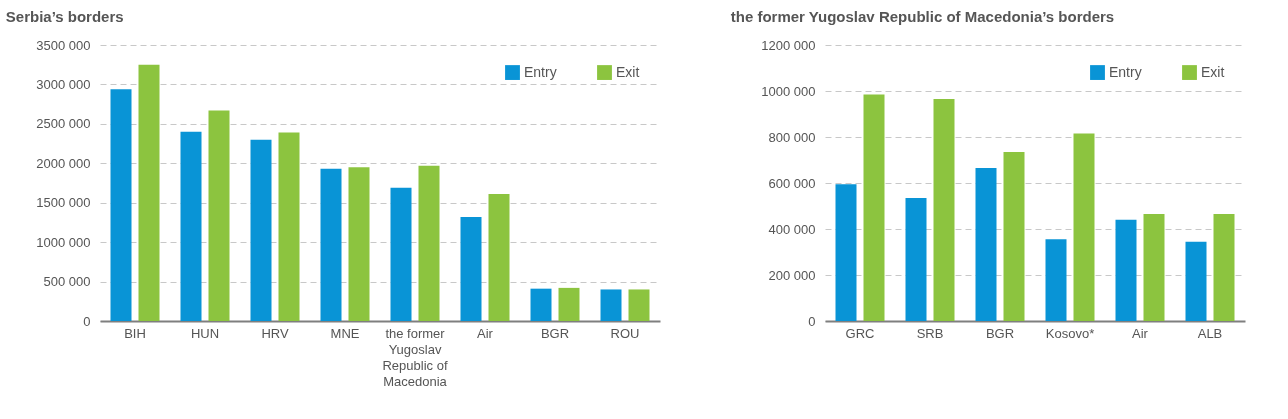 This screenshot has height=419, width=1288. What do you see at coordinates (67, 282) in the screenshot?
I see `y-tick-label: 500 000` at bounding box center [67, 282].